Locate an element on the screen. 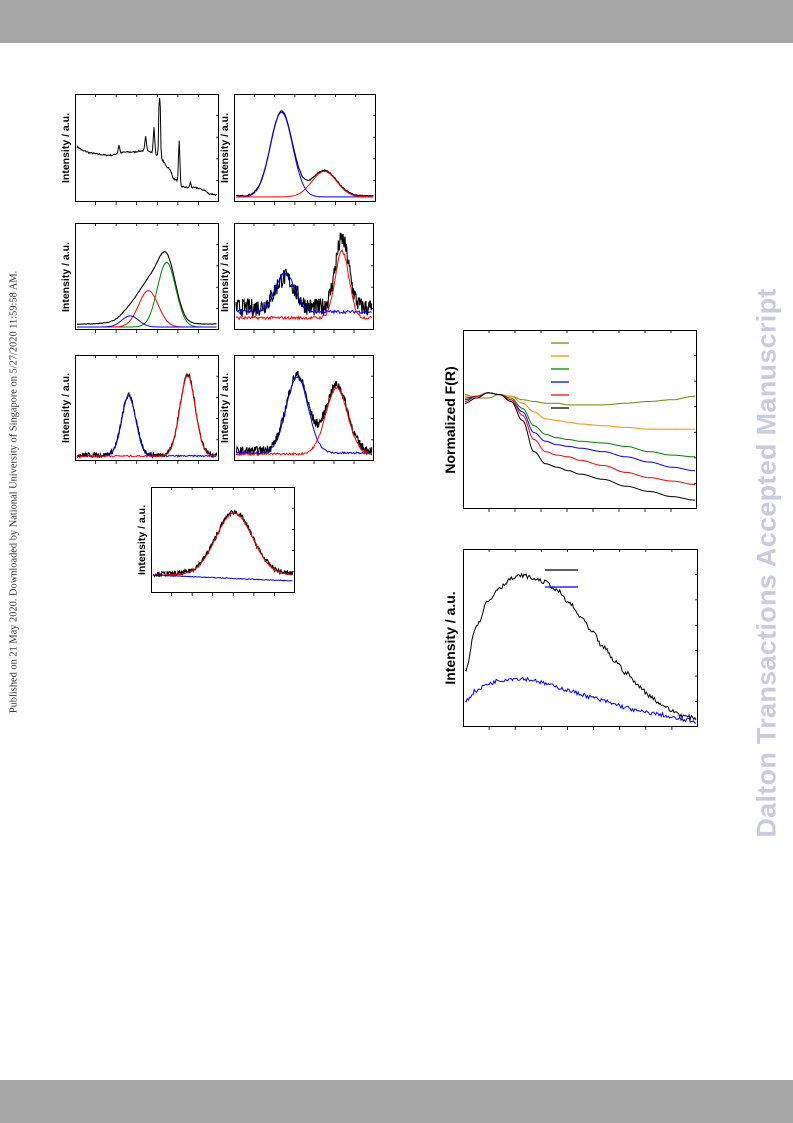  panel-pl-plot is located at coordinates (580, 639).